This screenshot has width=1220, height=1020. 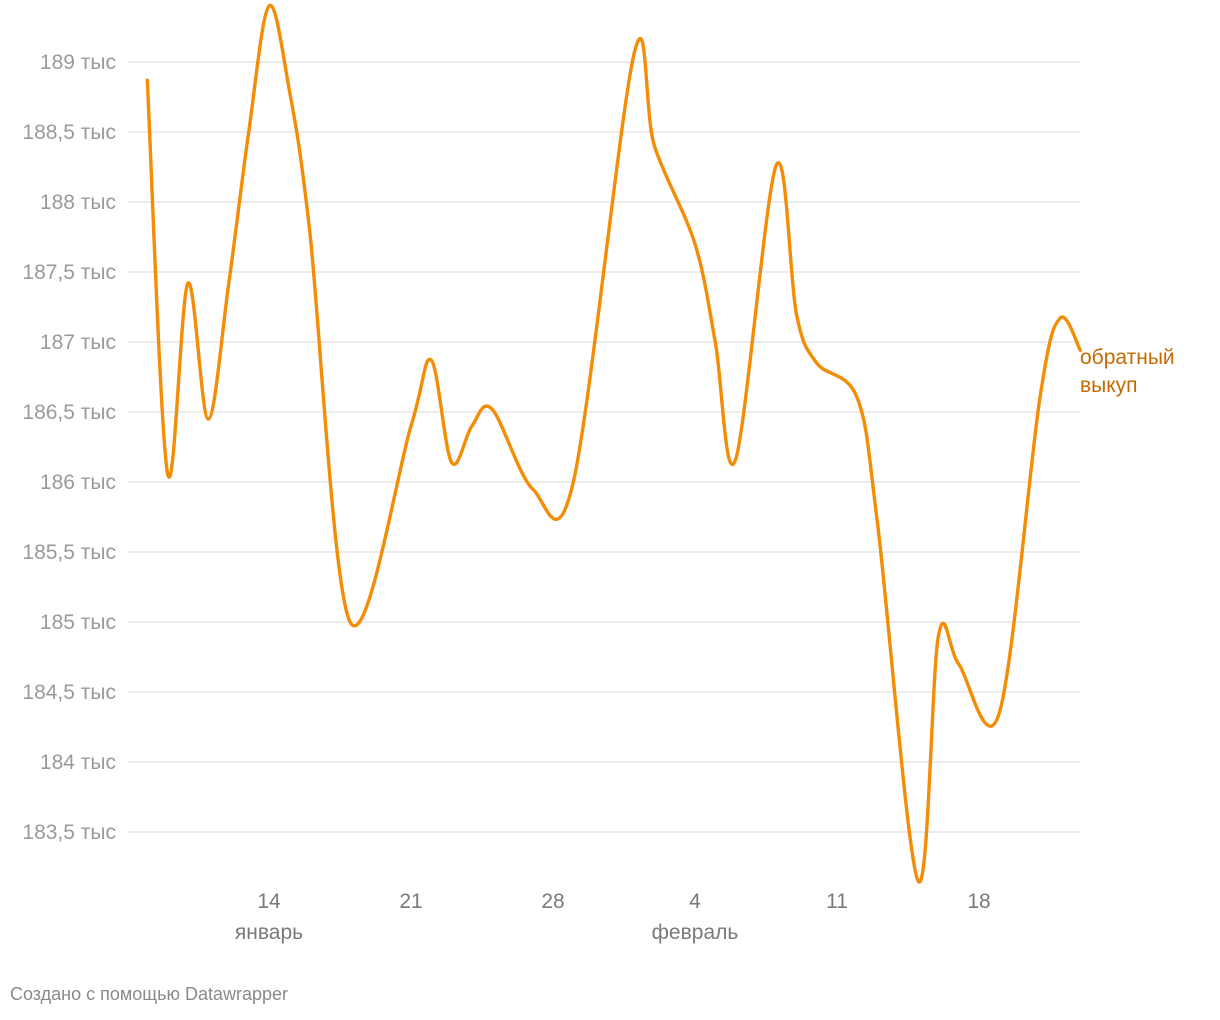 I want to click on y-tick-label: 185,5 тыс, so click(x=69, y=552).